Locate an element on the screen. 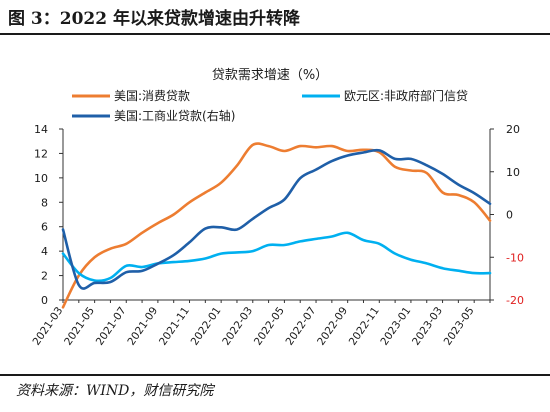 Image resolution: width=550 pixels, height=412 pixels. x-tick-label: 2021-05 is located at coordinates (79, 326).